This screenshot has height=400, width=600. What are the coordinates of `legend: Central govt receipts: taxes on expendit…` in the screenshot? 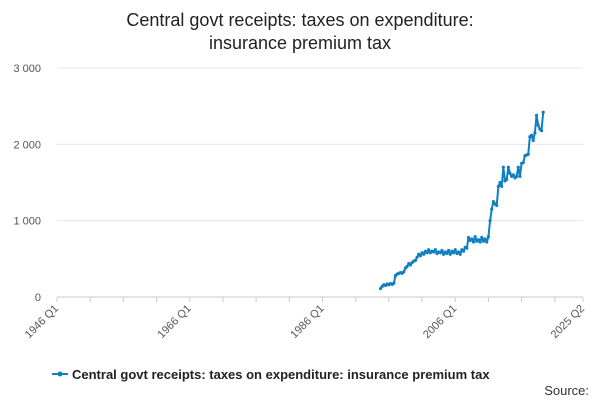 It's located at (271, 374).